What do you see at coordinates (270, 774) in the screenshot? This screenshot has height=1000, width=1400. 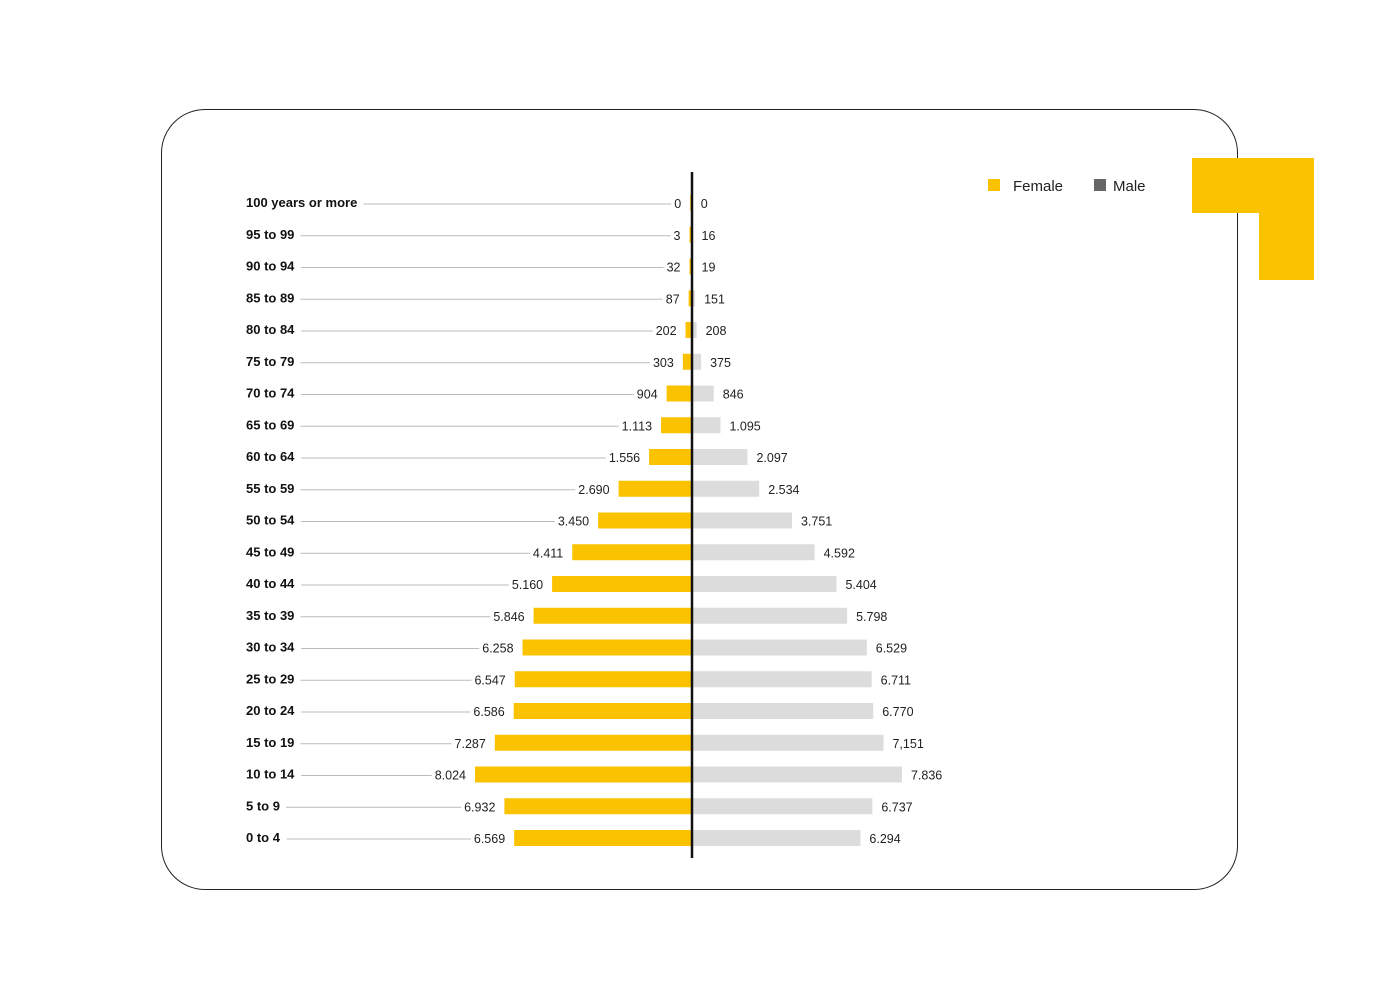 I see `age-group-label: 10 to 14` at bounding box center [270, 774].